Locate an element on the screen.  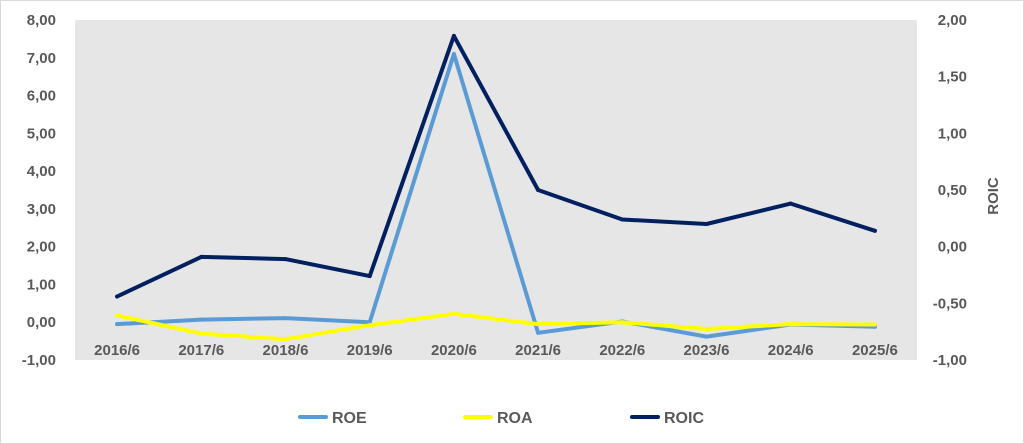
legend-label: ROIC is located at coordinates (684, 418).